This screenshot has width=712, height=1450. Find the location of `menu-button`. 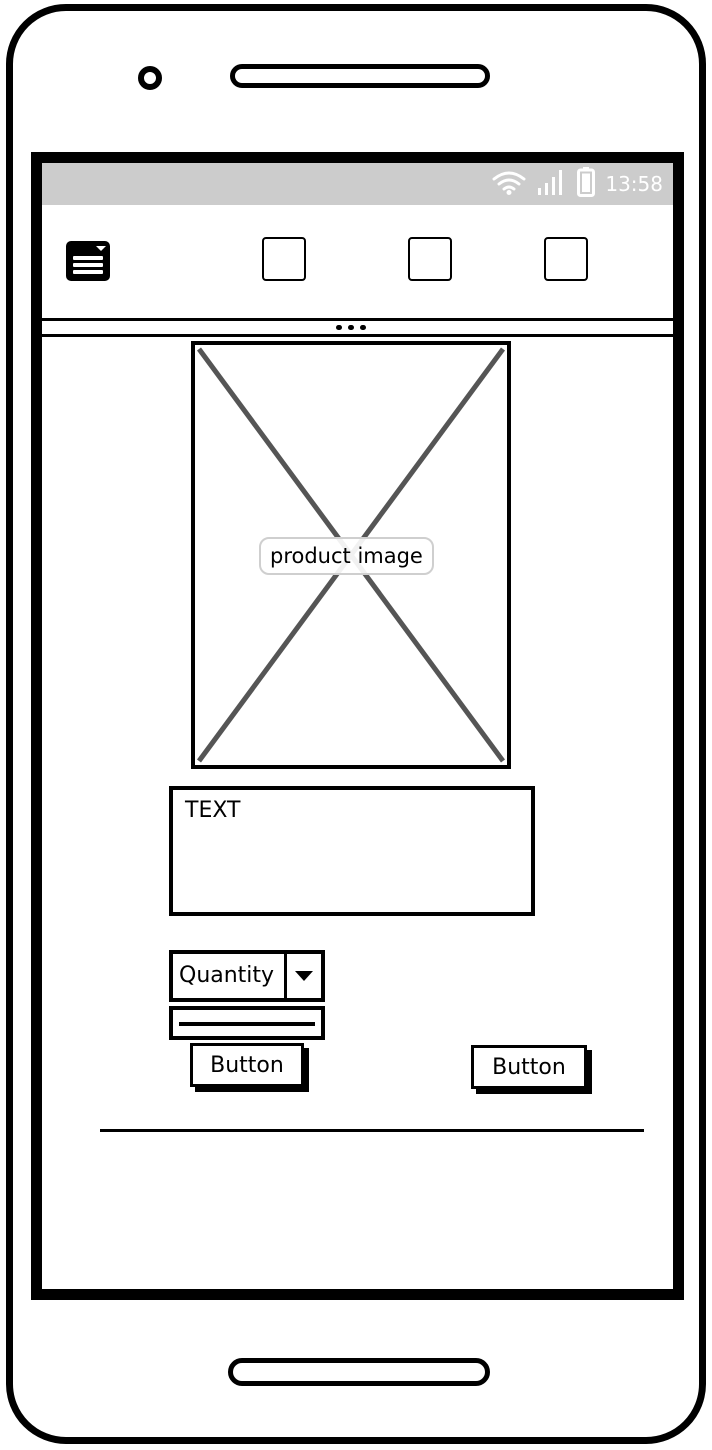

menu-button is located at coordinates (88, 261).